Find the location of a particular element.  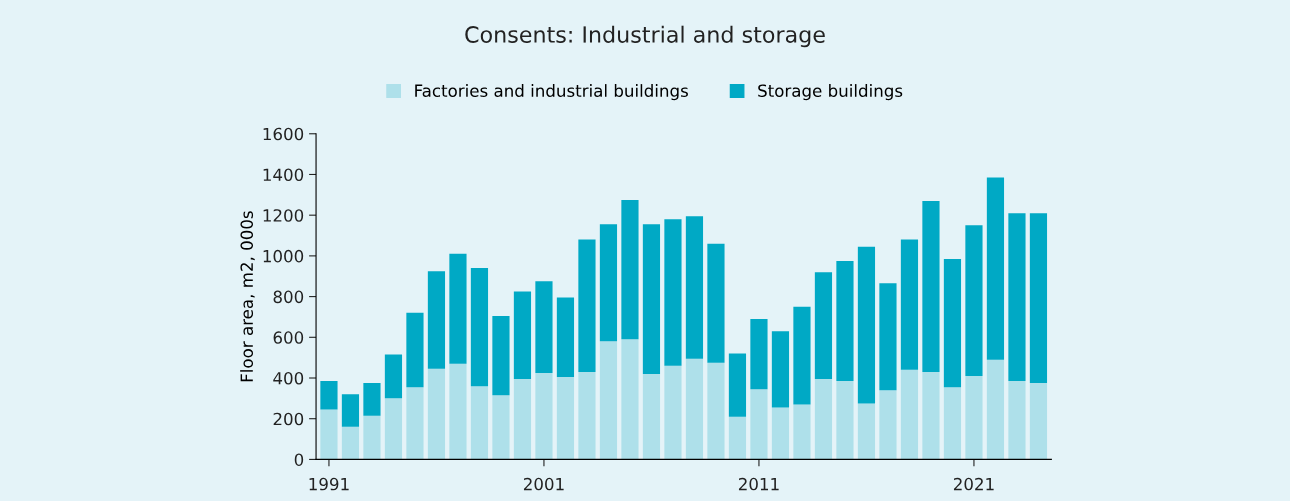

x-tick-label: 2011 is located at coordinates (758, 484).